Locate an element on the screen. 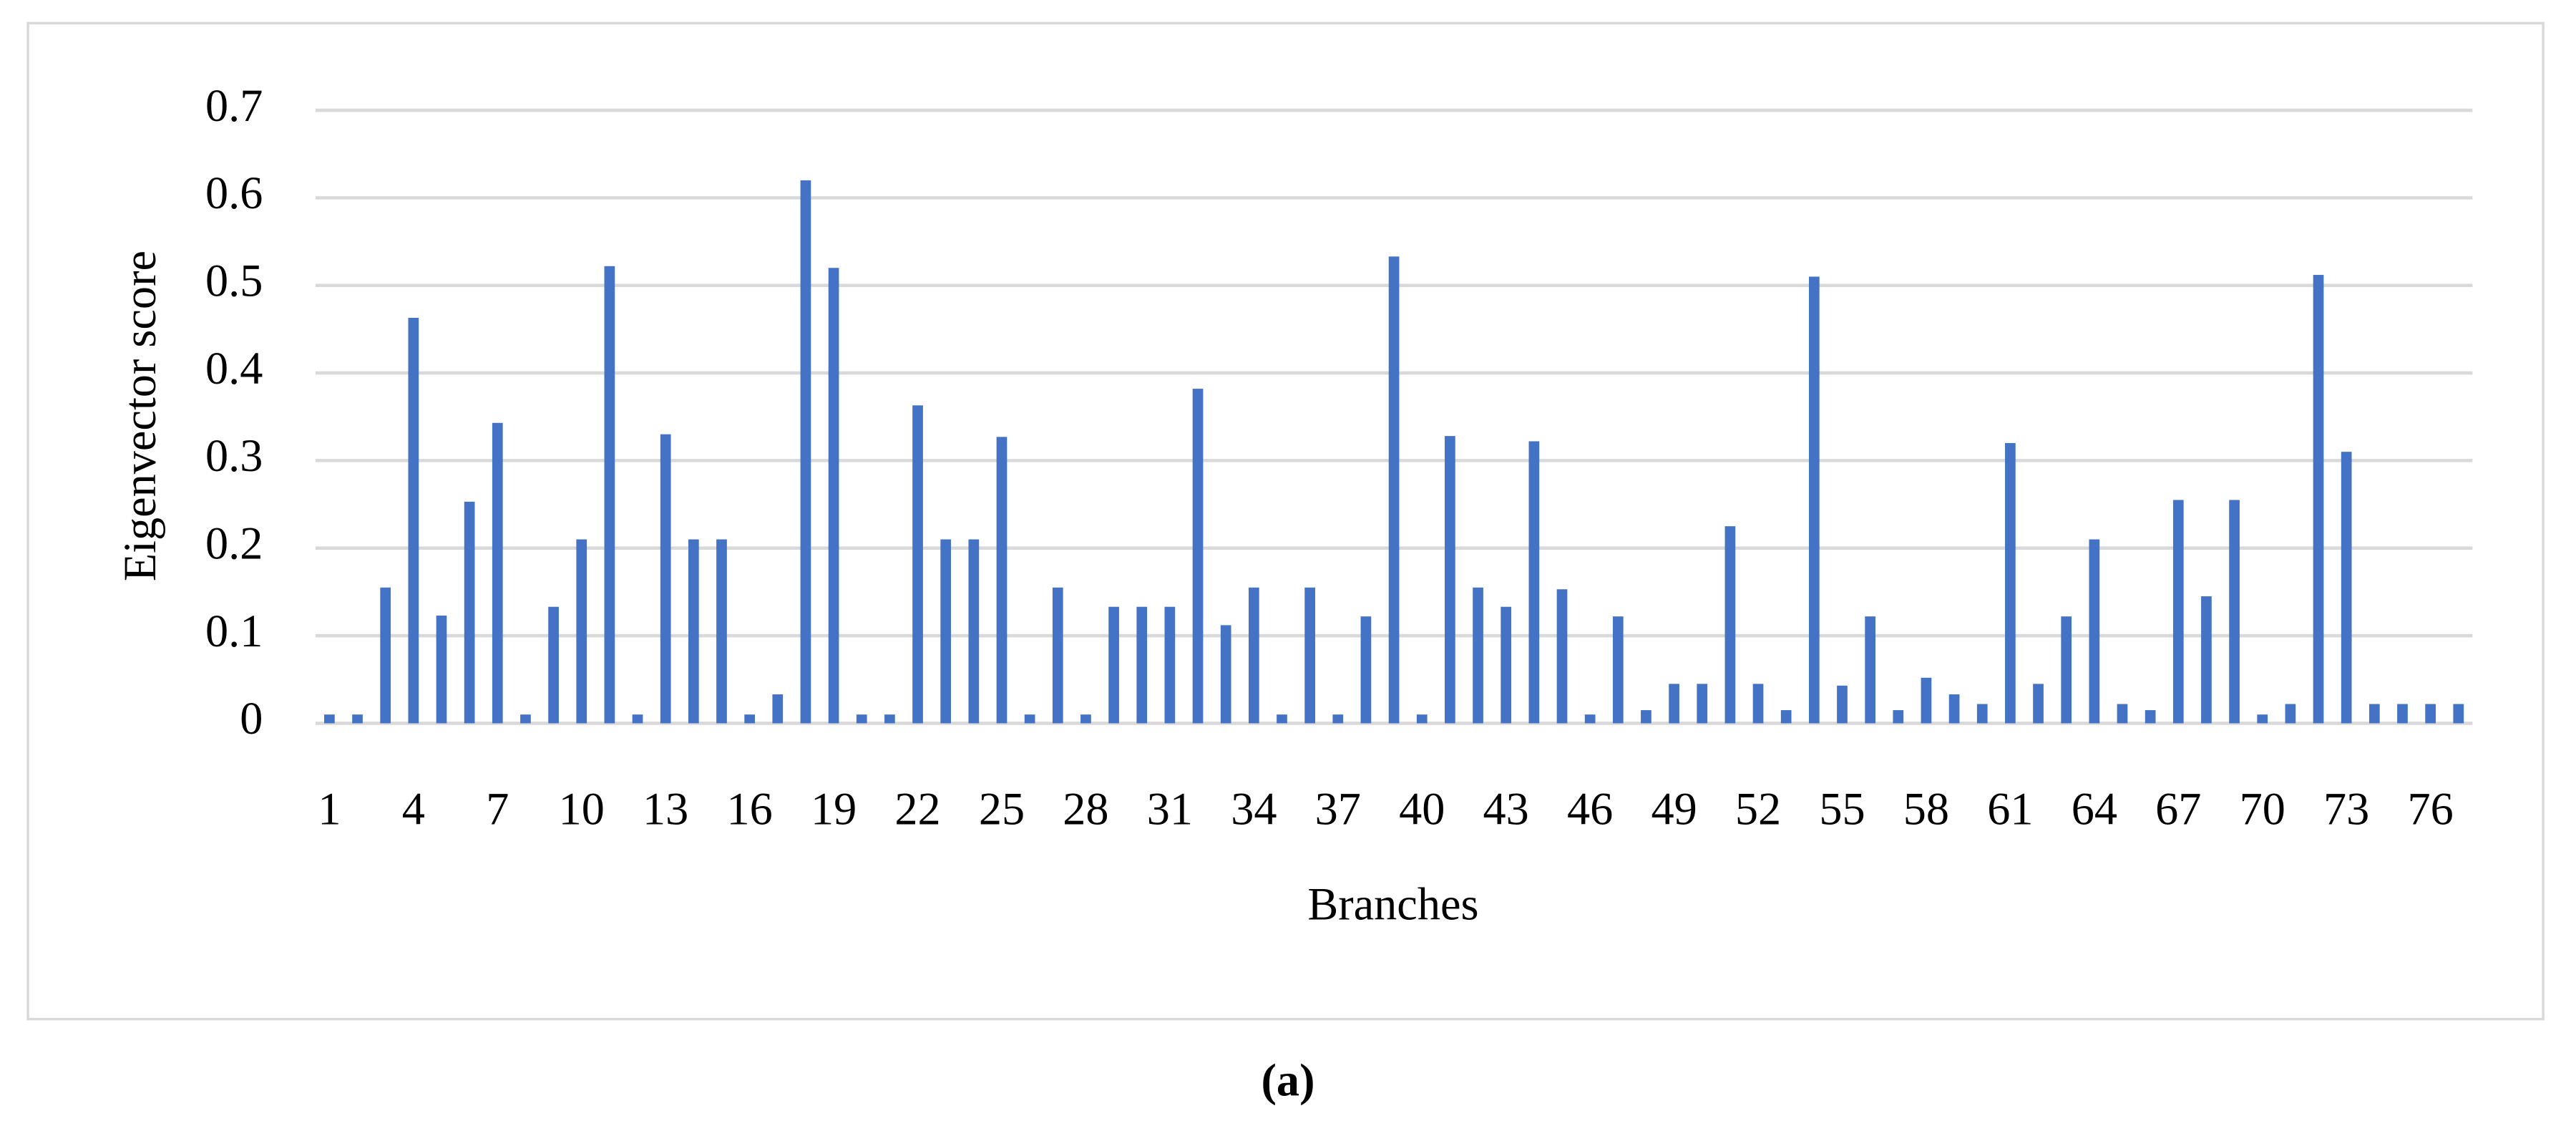 This screenshot has width=2576, height=1131. x-tick-label: 1 is located at coordinates (329, 808).